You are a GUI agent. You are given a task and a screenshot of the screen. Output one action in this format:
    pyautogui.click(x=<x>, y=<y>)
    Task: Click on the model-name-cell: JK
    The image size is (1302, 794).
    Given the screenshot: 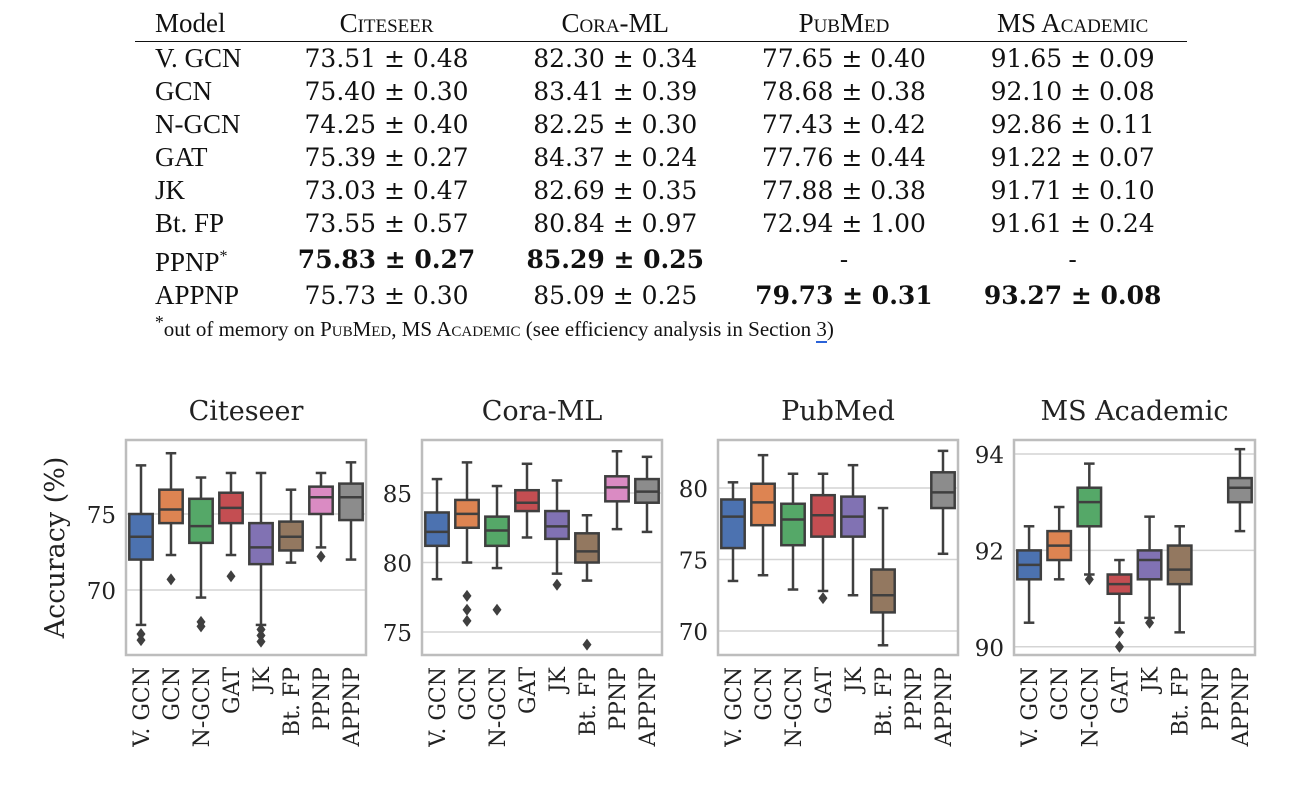 What is the action you would take?
    pyautogui.click(x=170, y=190)
    